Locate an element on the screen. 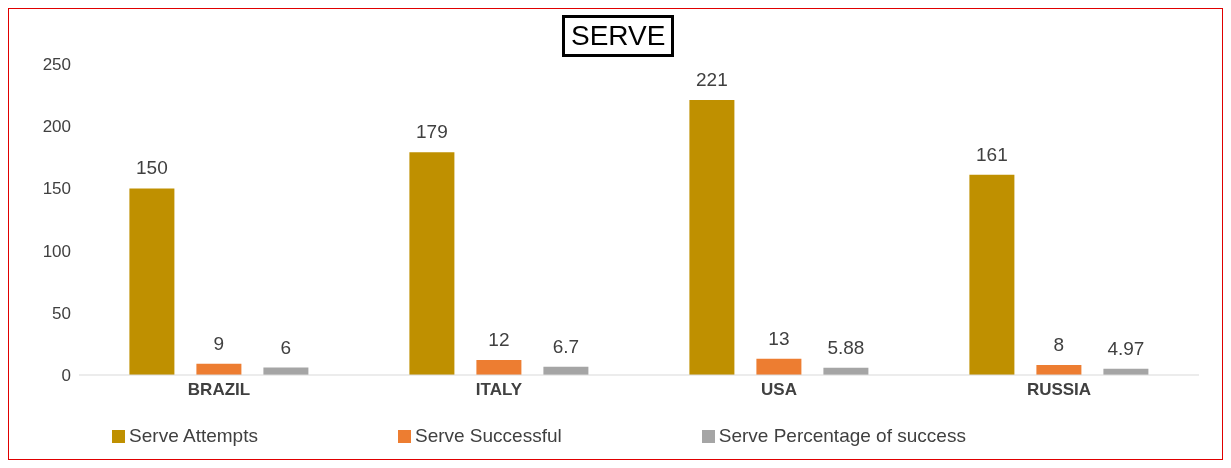  y-tick-label: 250 is located at coordinates (56, 65).